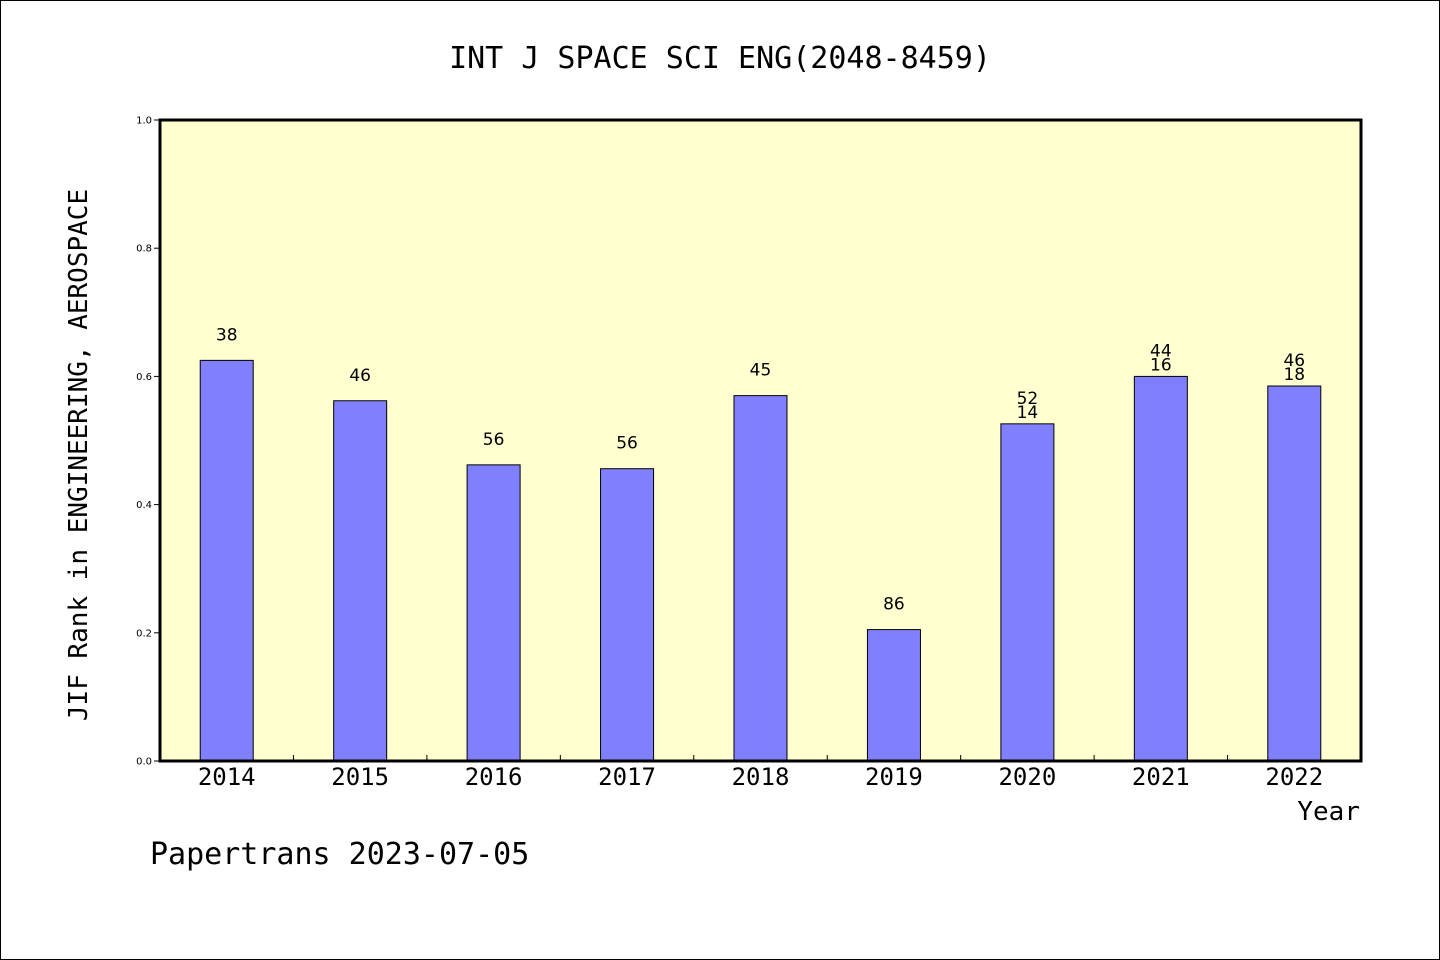  I want to click on x-tick-label: 2014, so click(227, 777).